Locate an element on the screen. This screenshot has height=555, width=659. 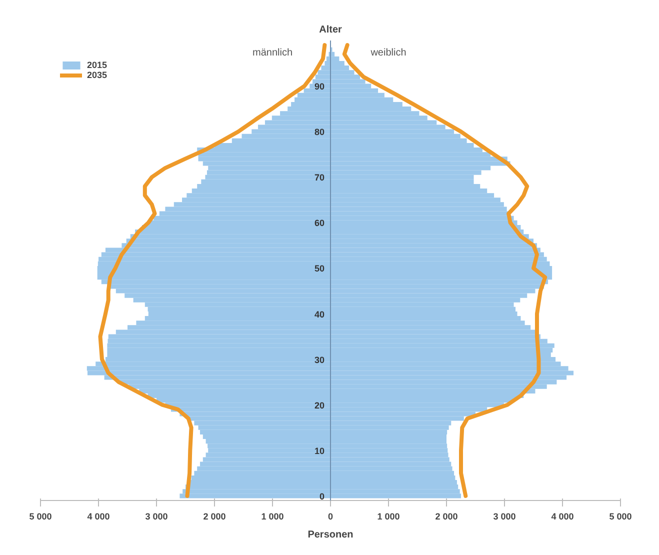
y-tick-label: 10 is located at coordinates (319, 451).